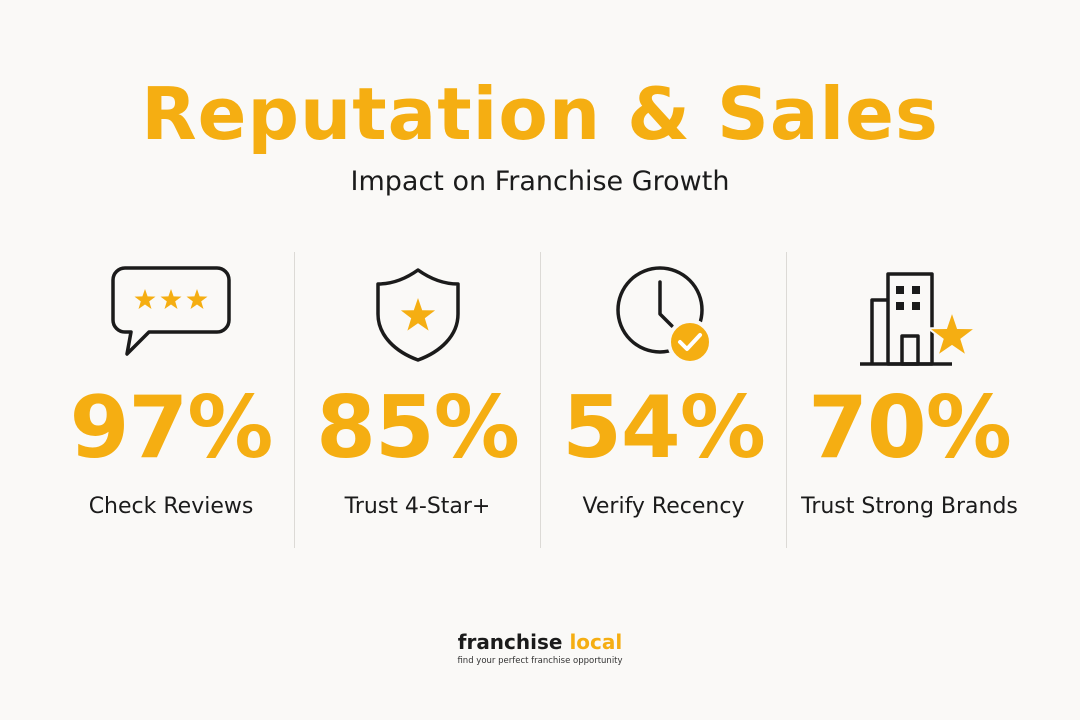  Describe the element at coordinates (510, 642) in the screenshot. I see `logo-word-franchise: franchise` at that location.